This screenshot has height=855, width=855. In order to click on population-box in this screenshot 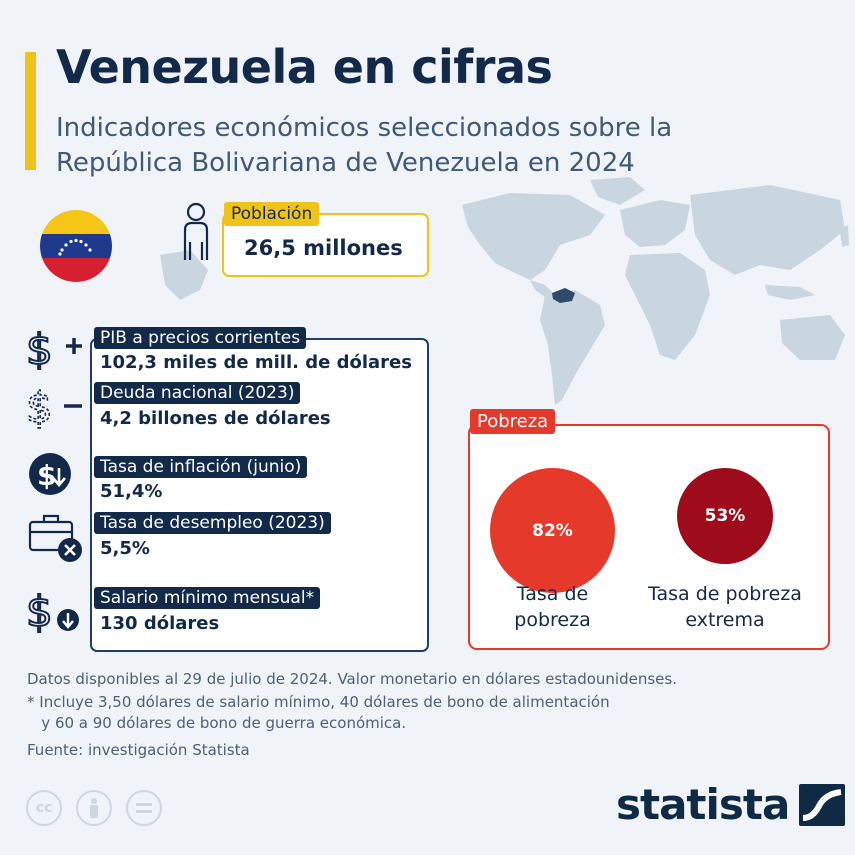, I will do `click(325, 245)`.